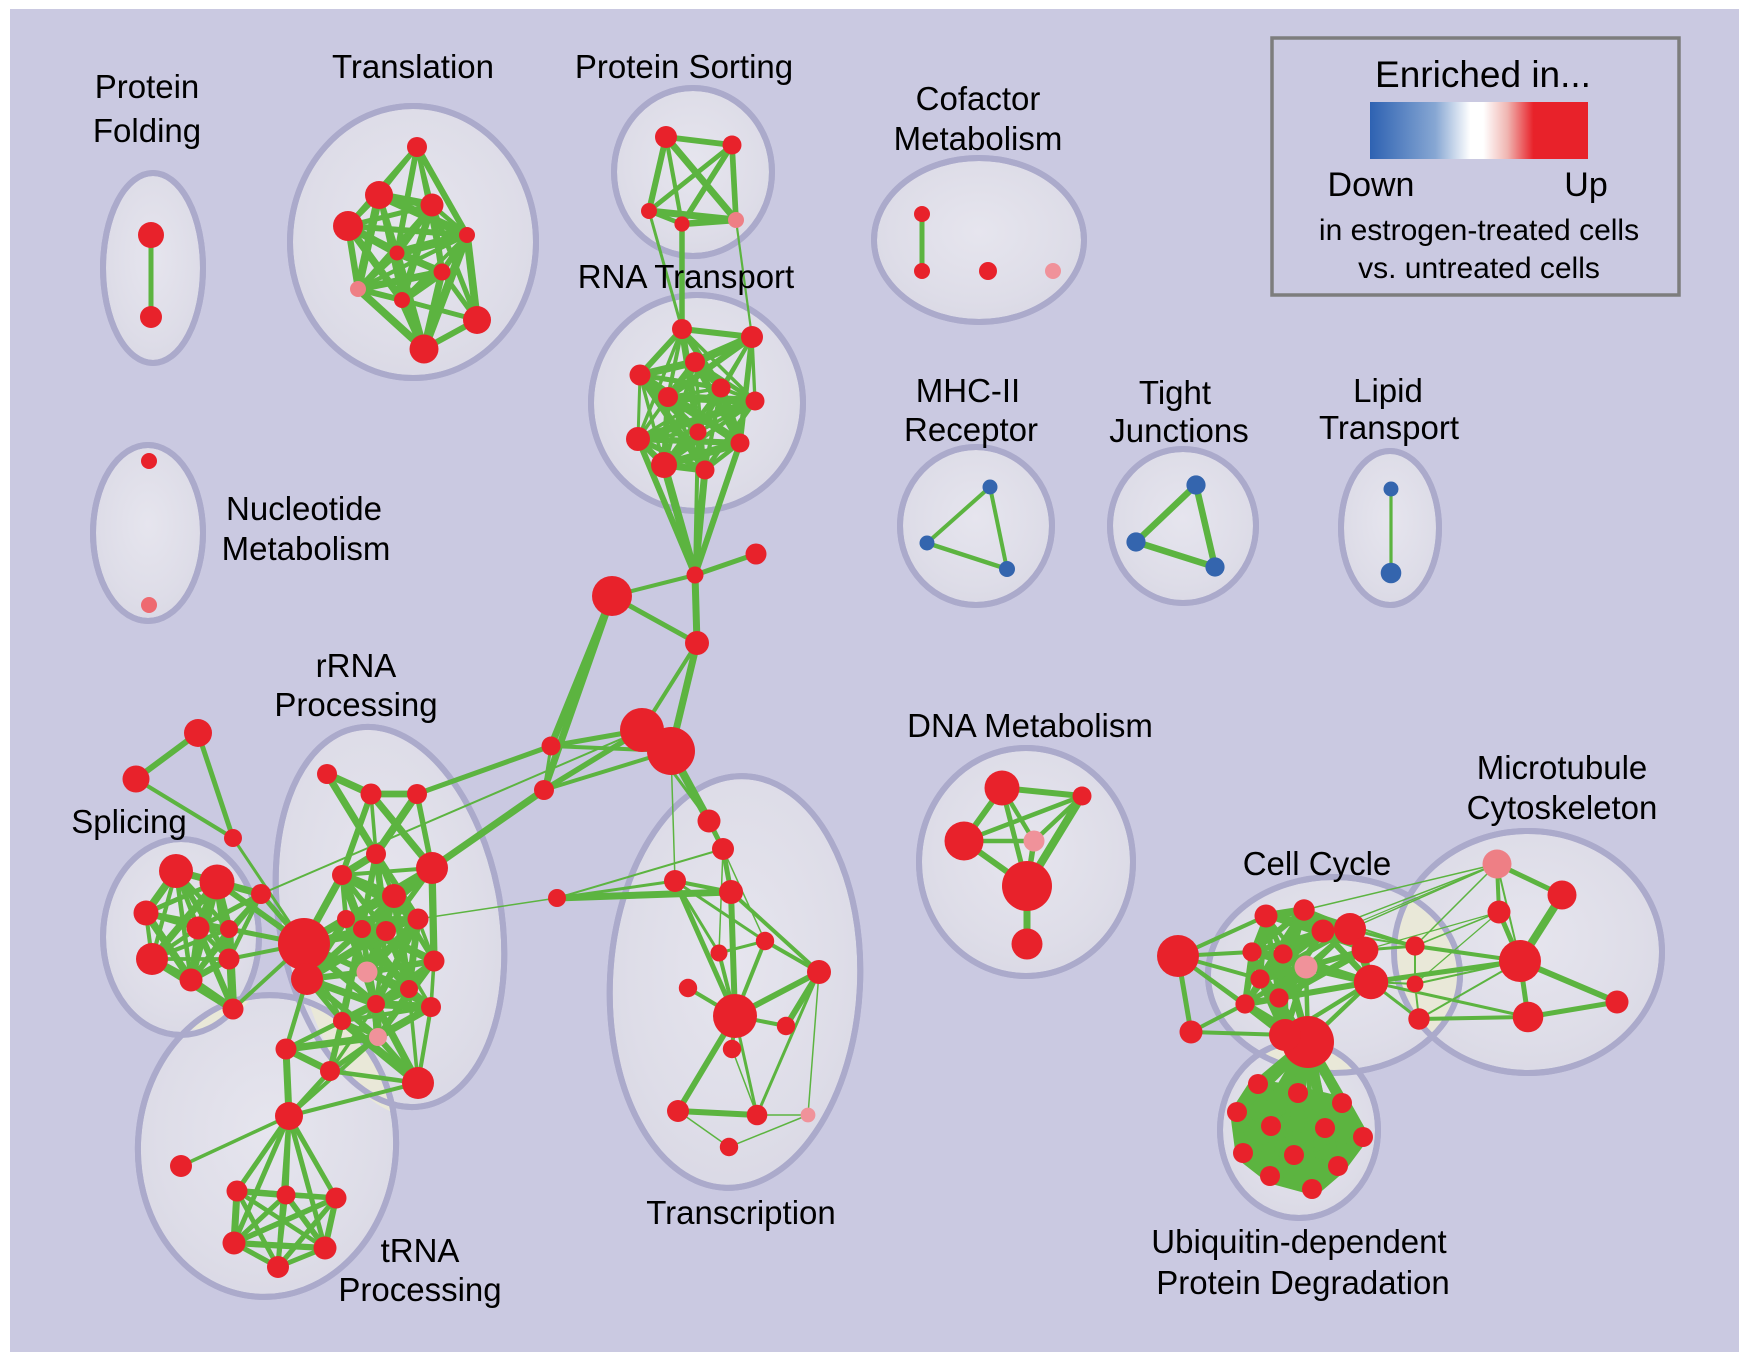 This screenshot has width=1750, height=1360. Describe the element at coordinates (1585, 185) in the screenshot. I see `svg-text: Up` at that location.